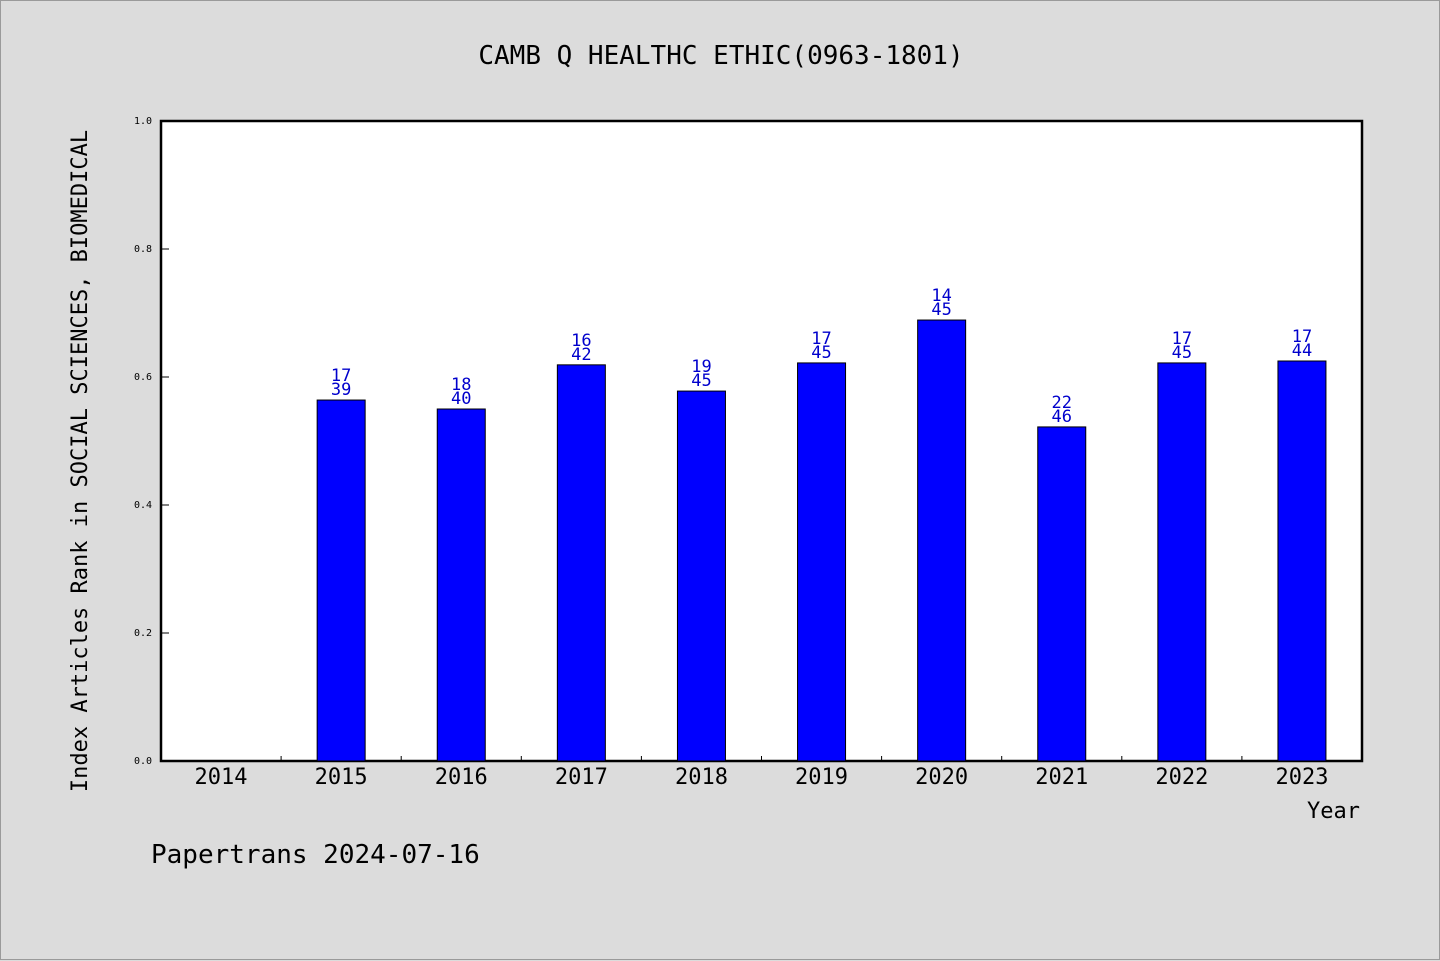 The height and width of the screenshot is (961, 1440). What do you see at coordinates (822, 562) in the screenshot?
I see `bar-2019` at bounding box center [822, 562].